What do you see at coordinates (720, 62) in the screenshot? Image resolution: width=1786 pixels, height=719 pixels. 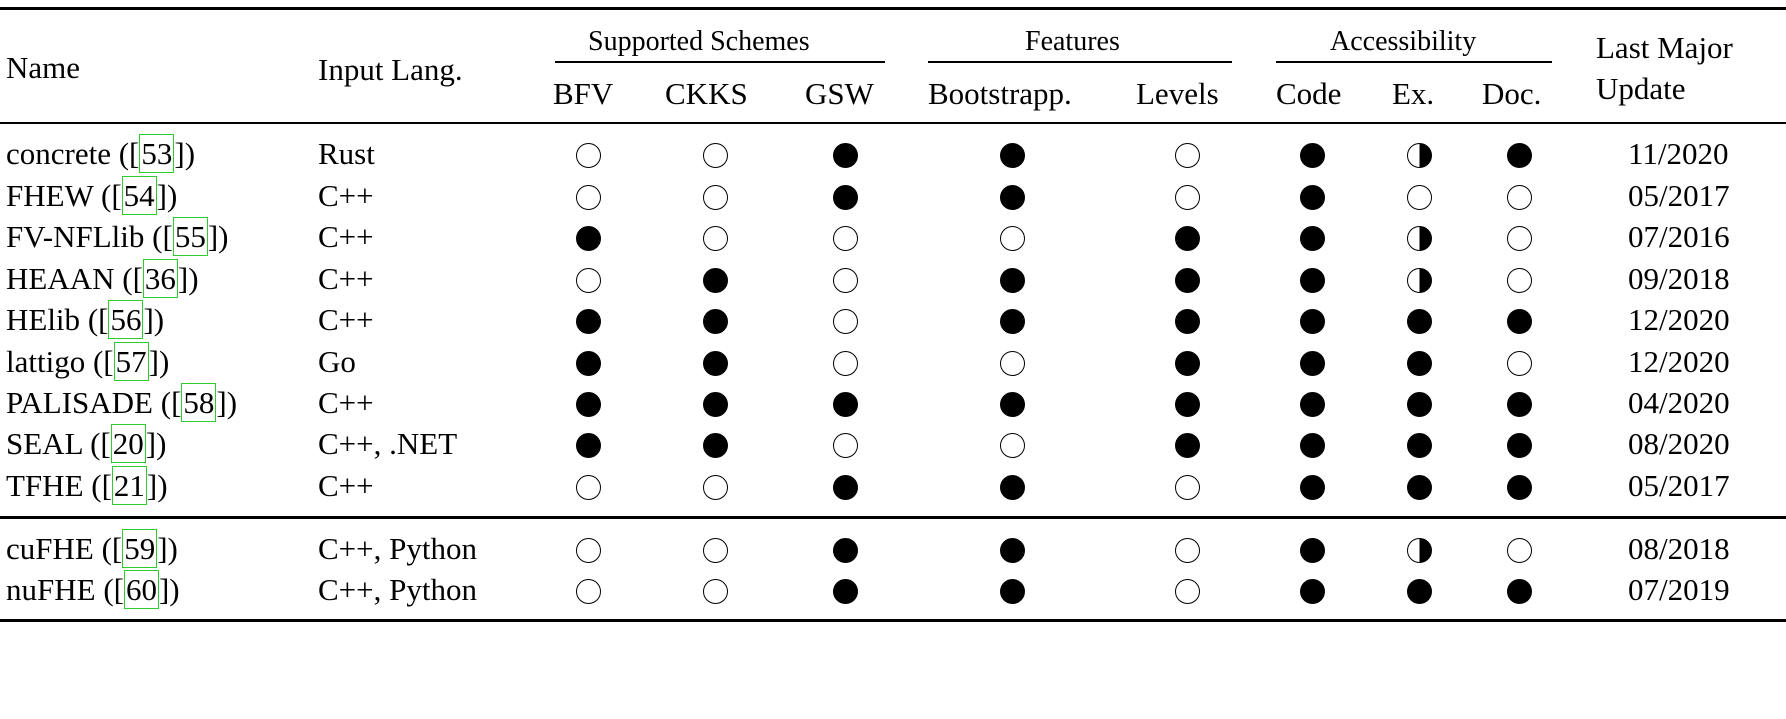 I see `group-rule-schemes` at bounding box center [720, 62].